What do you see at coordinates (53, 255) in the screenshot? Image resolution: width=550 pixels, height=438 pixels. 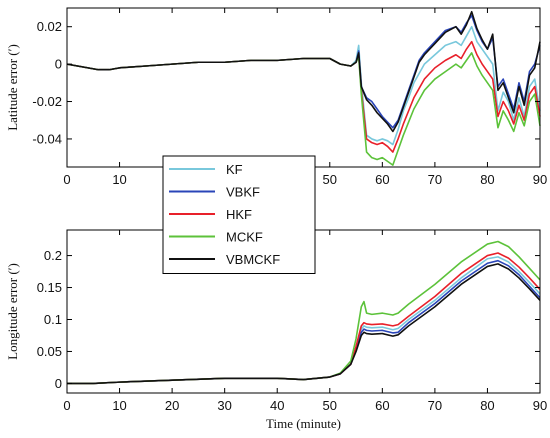 I see `y-tick-label: 0.2` at bounding box center [53, 255].